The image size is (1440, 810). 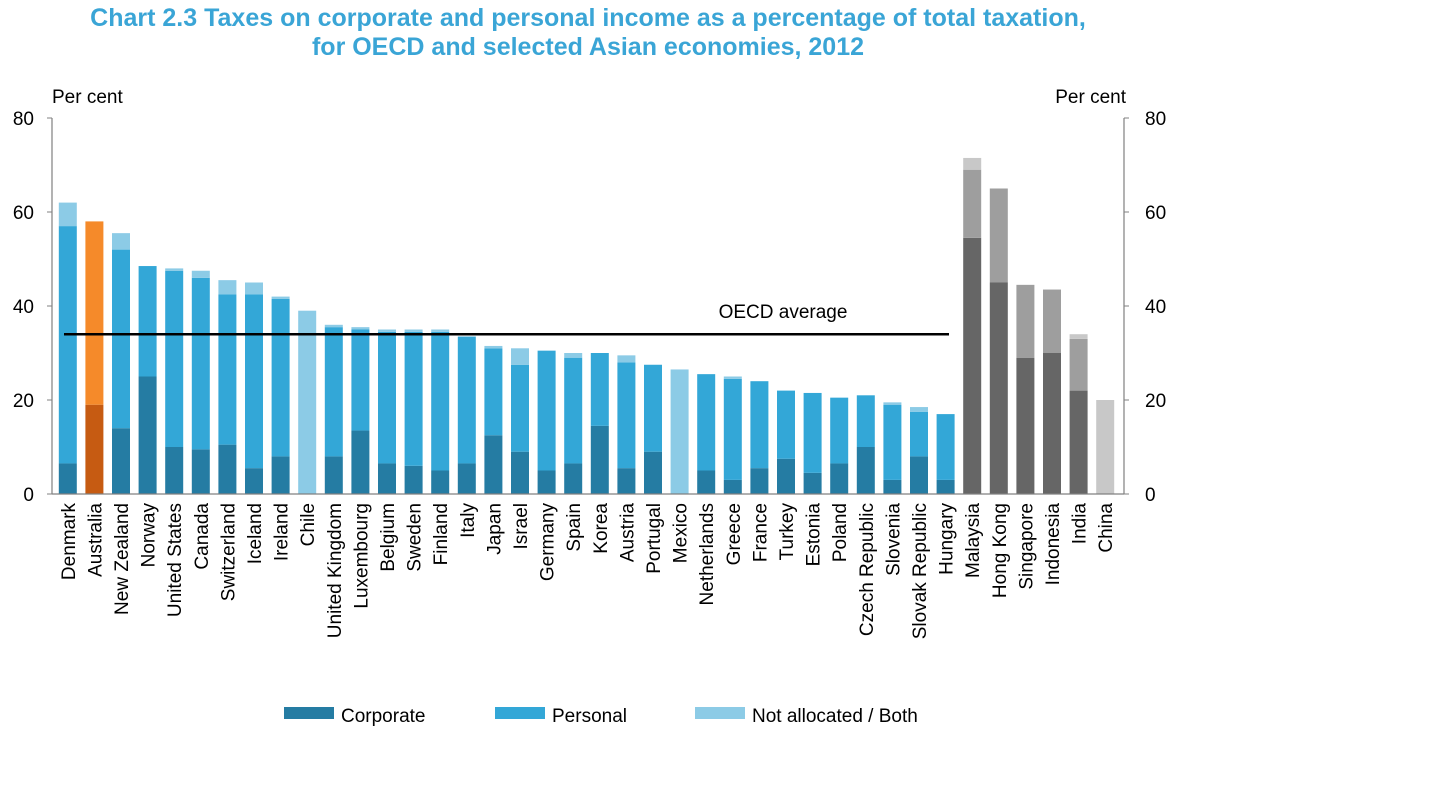 What do you see at coordinates (892, 486) in the screenshot?
I see `bar-slovenia-corporate` at bounding box center [892, 486].